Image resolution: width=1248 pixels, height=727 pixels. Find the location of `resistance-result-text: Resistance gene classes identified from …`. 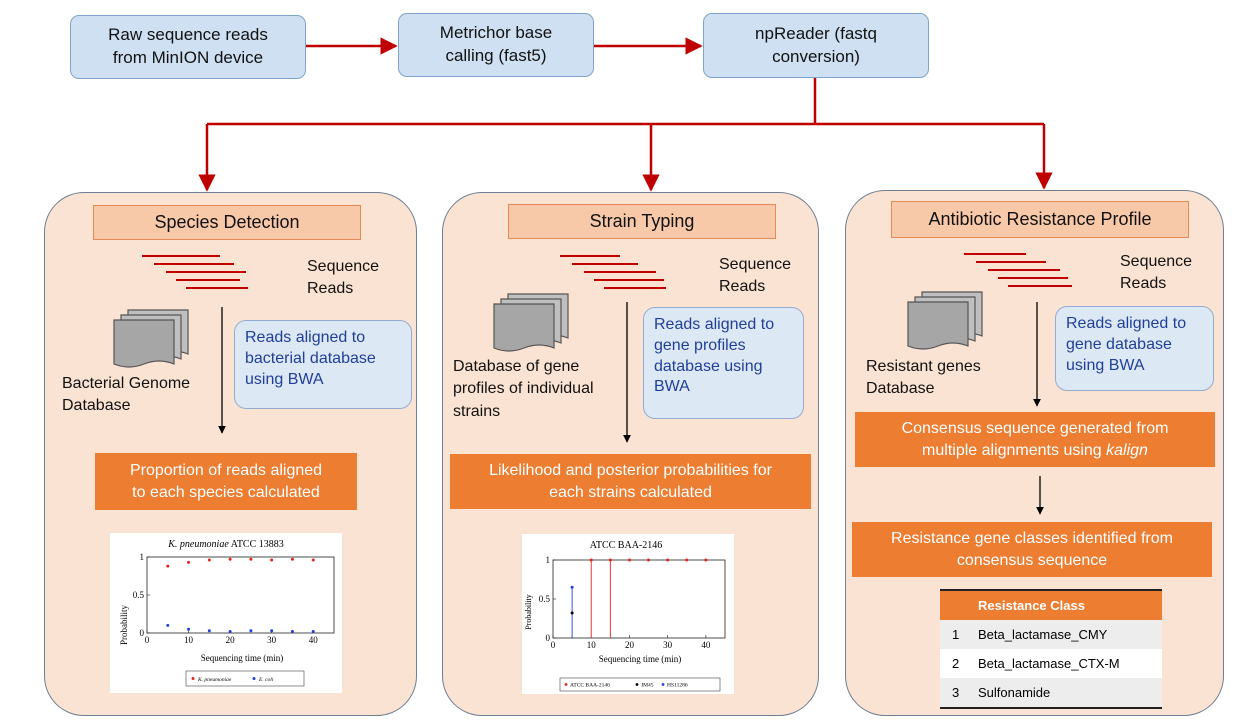

resistance-result-text: Resistance gene classes identified from … is located at coordinates (1032, 549).